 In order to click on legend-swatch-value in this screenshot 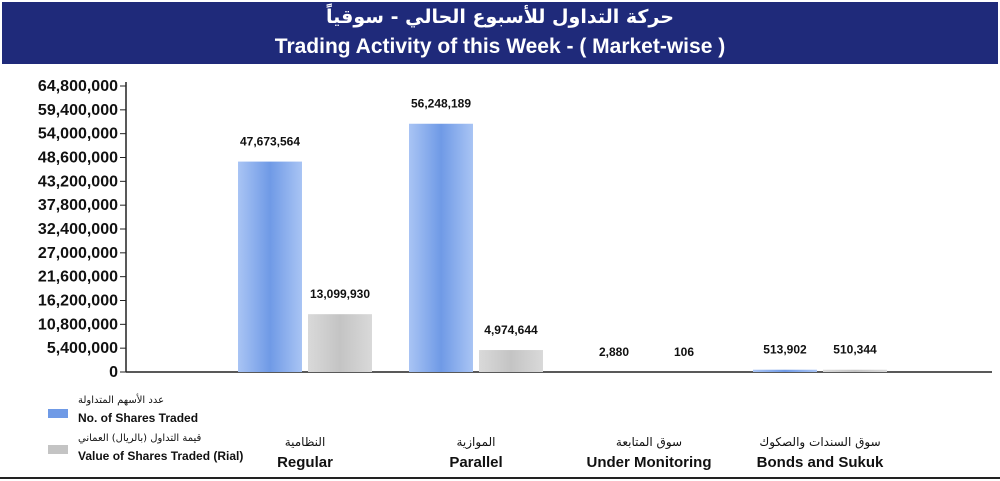, I will do `click(58, 449)`.